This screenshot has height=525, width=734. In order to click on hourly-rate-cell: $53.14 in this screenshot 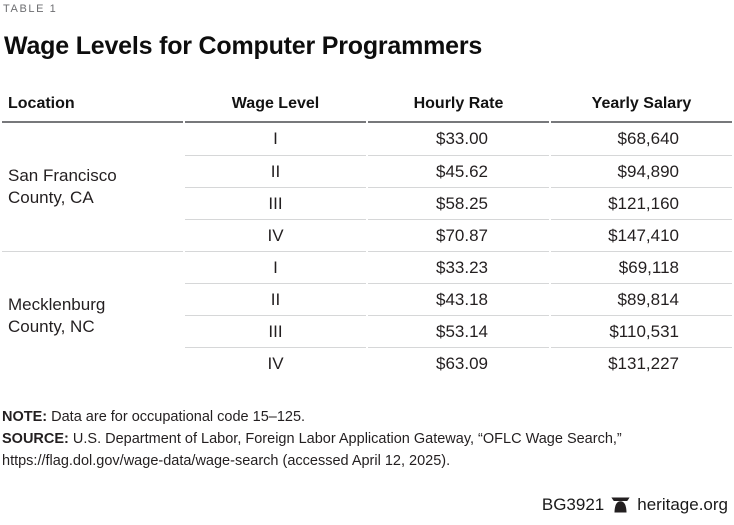, I will do `click(458, 331)`.